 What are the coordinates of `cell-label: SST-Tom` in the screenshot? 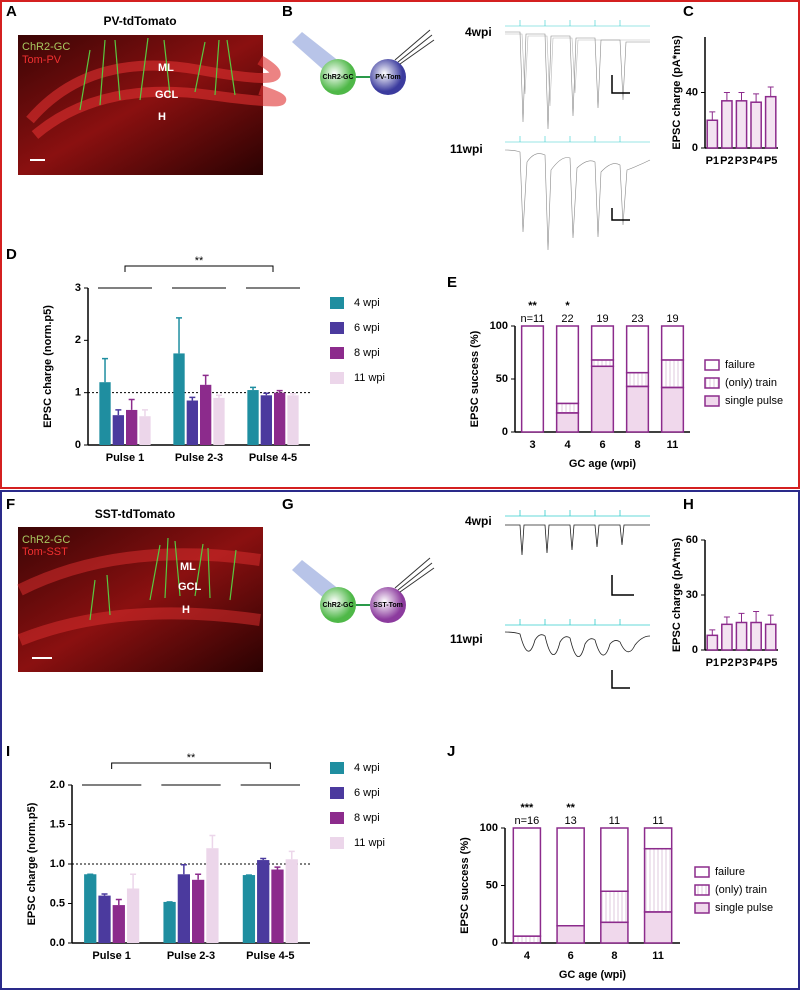 It's located at (388, 605).